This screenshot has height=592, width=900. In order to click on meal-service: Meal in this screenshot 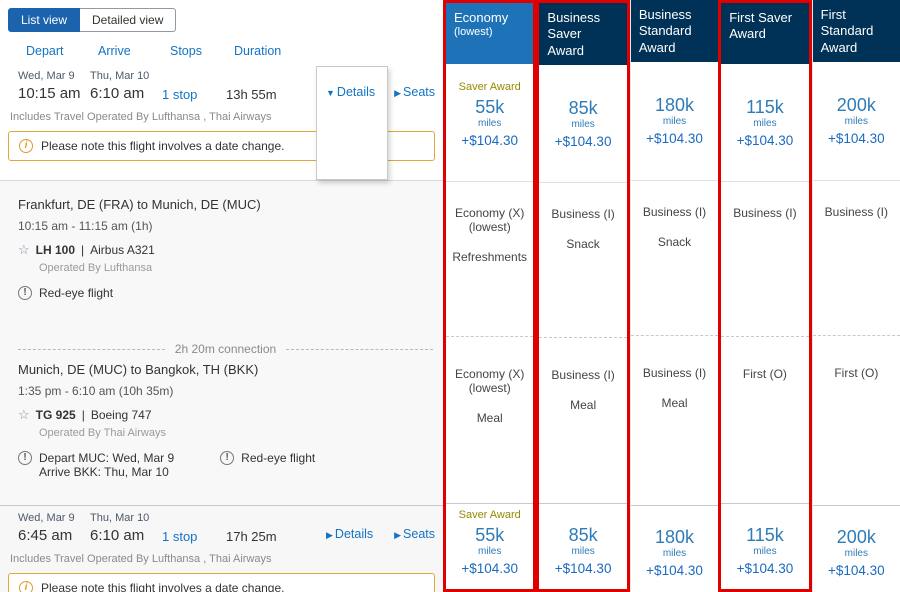, I will do `click(674, 403)`.